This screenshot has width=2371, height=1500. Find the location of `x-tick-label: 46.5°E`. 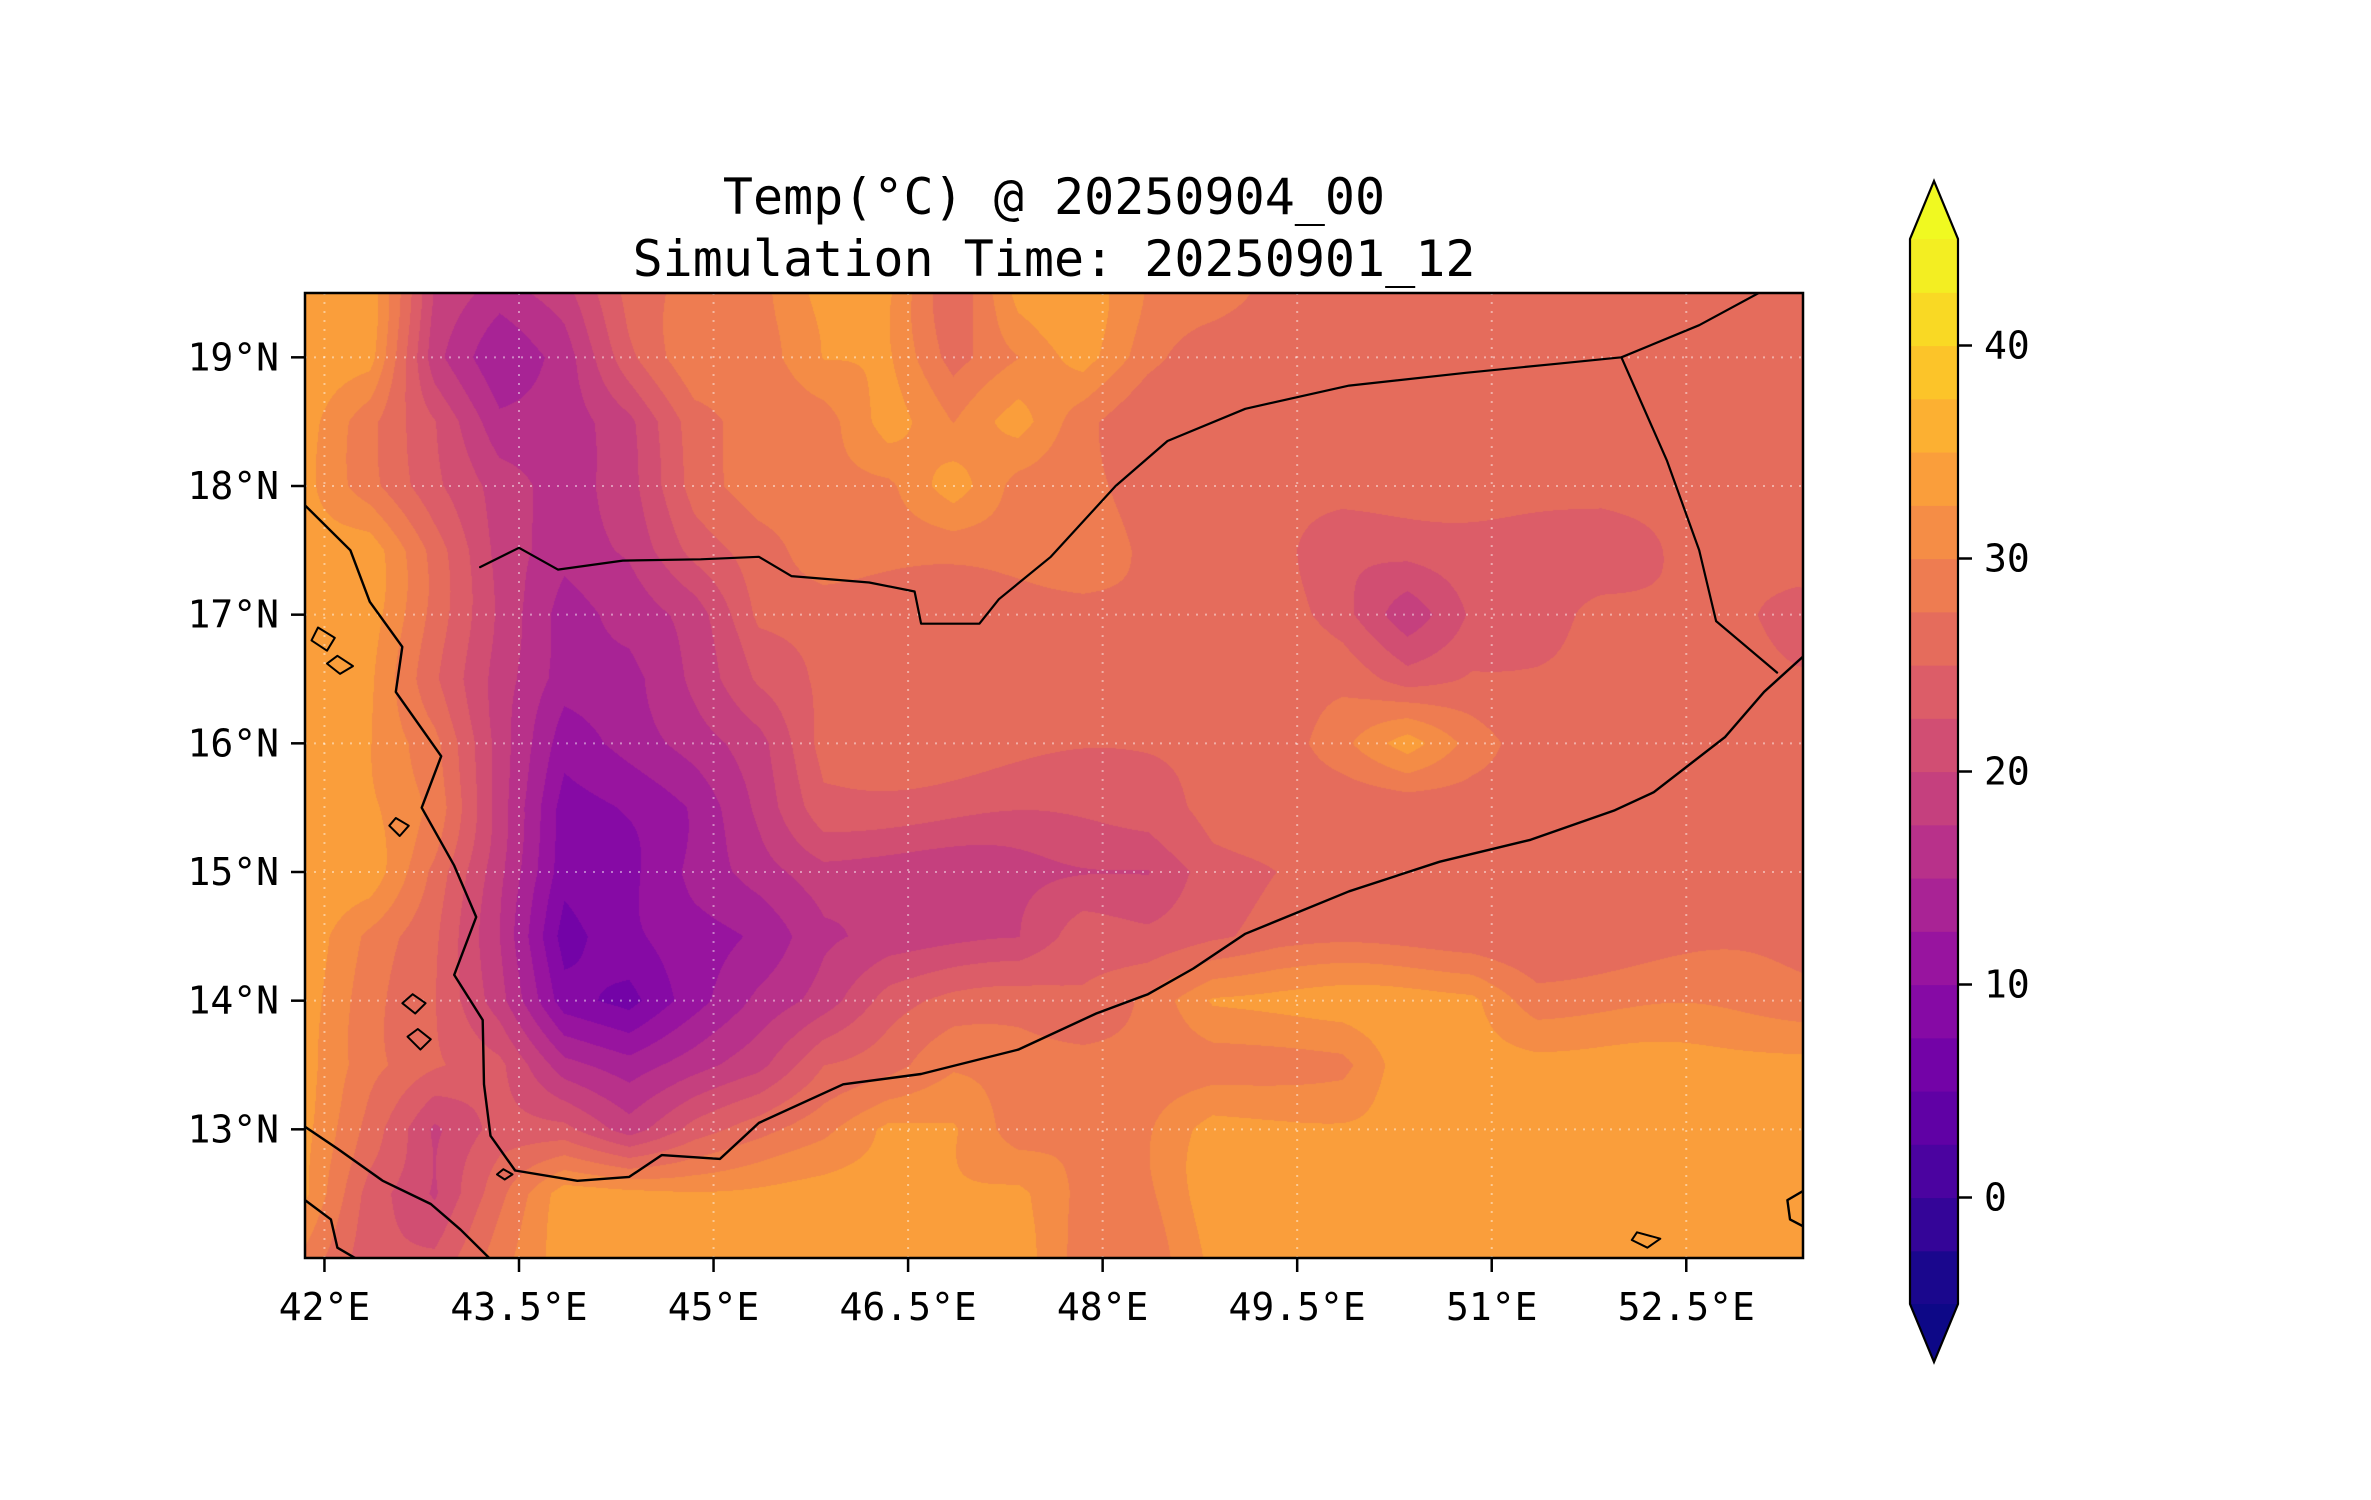

x-tick-label: 46.5°E is located at coordinates (907, 1307).